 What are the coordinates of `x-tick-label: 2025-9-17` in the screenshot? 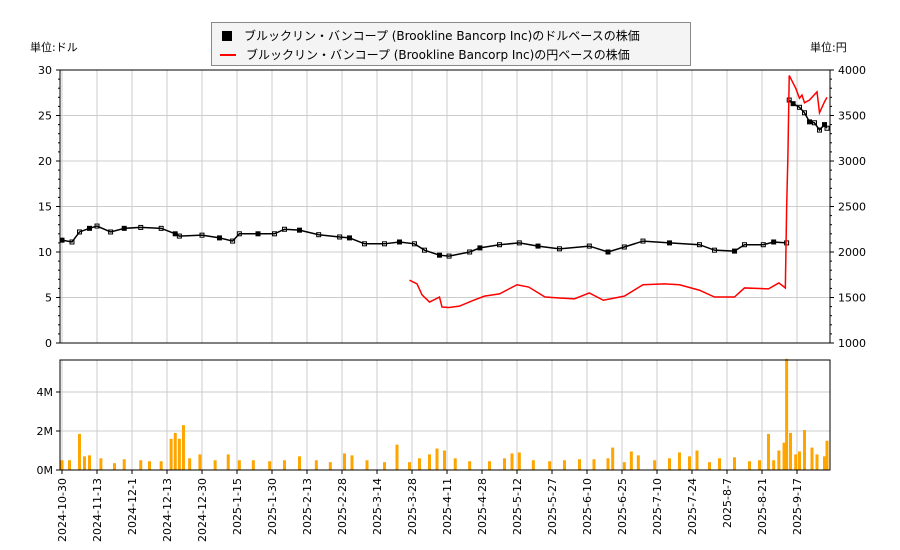 It's located at (797, 506).